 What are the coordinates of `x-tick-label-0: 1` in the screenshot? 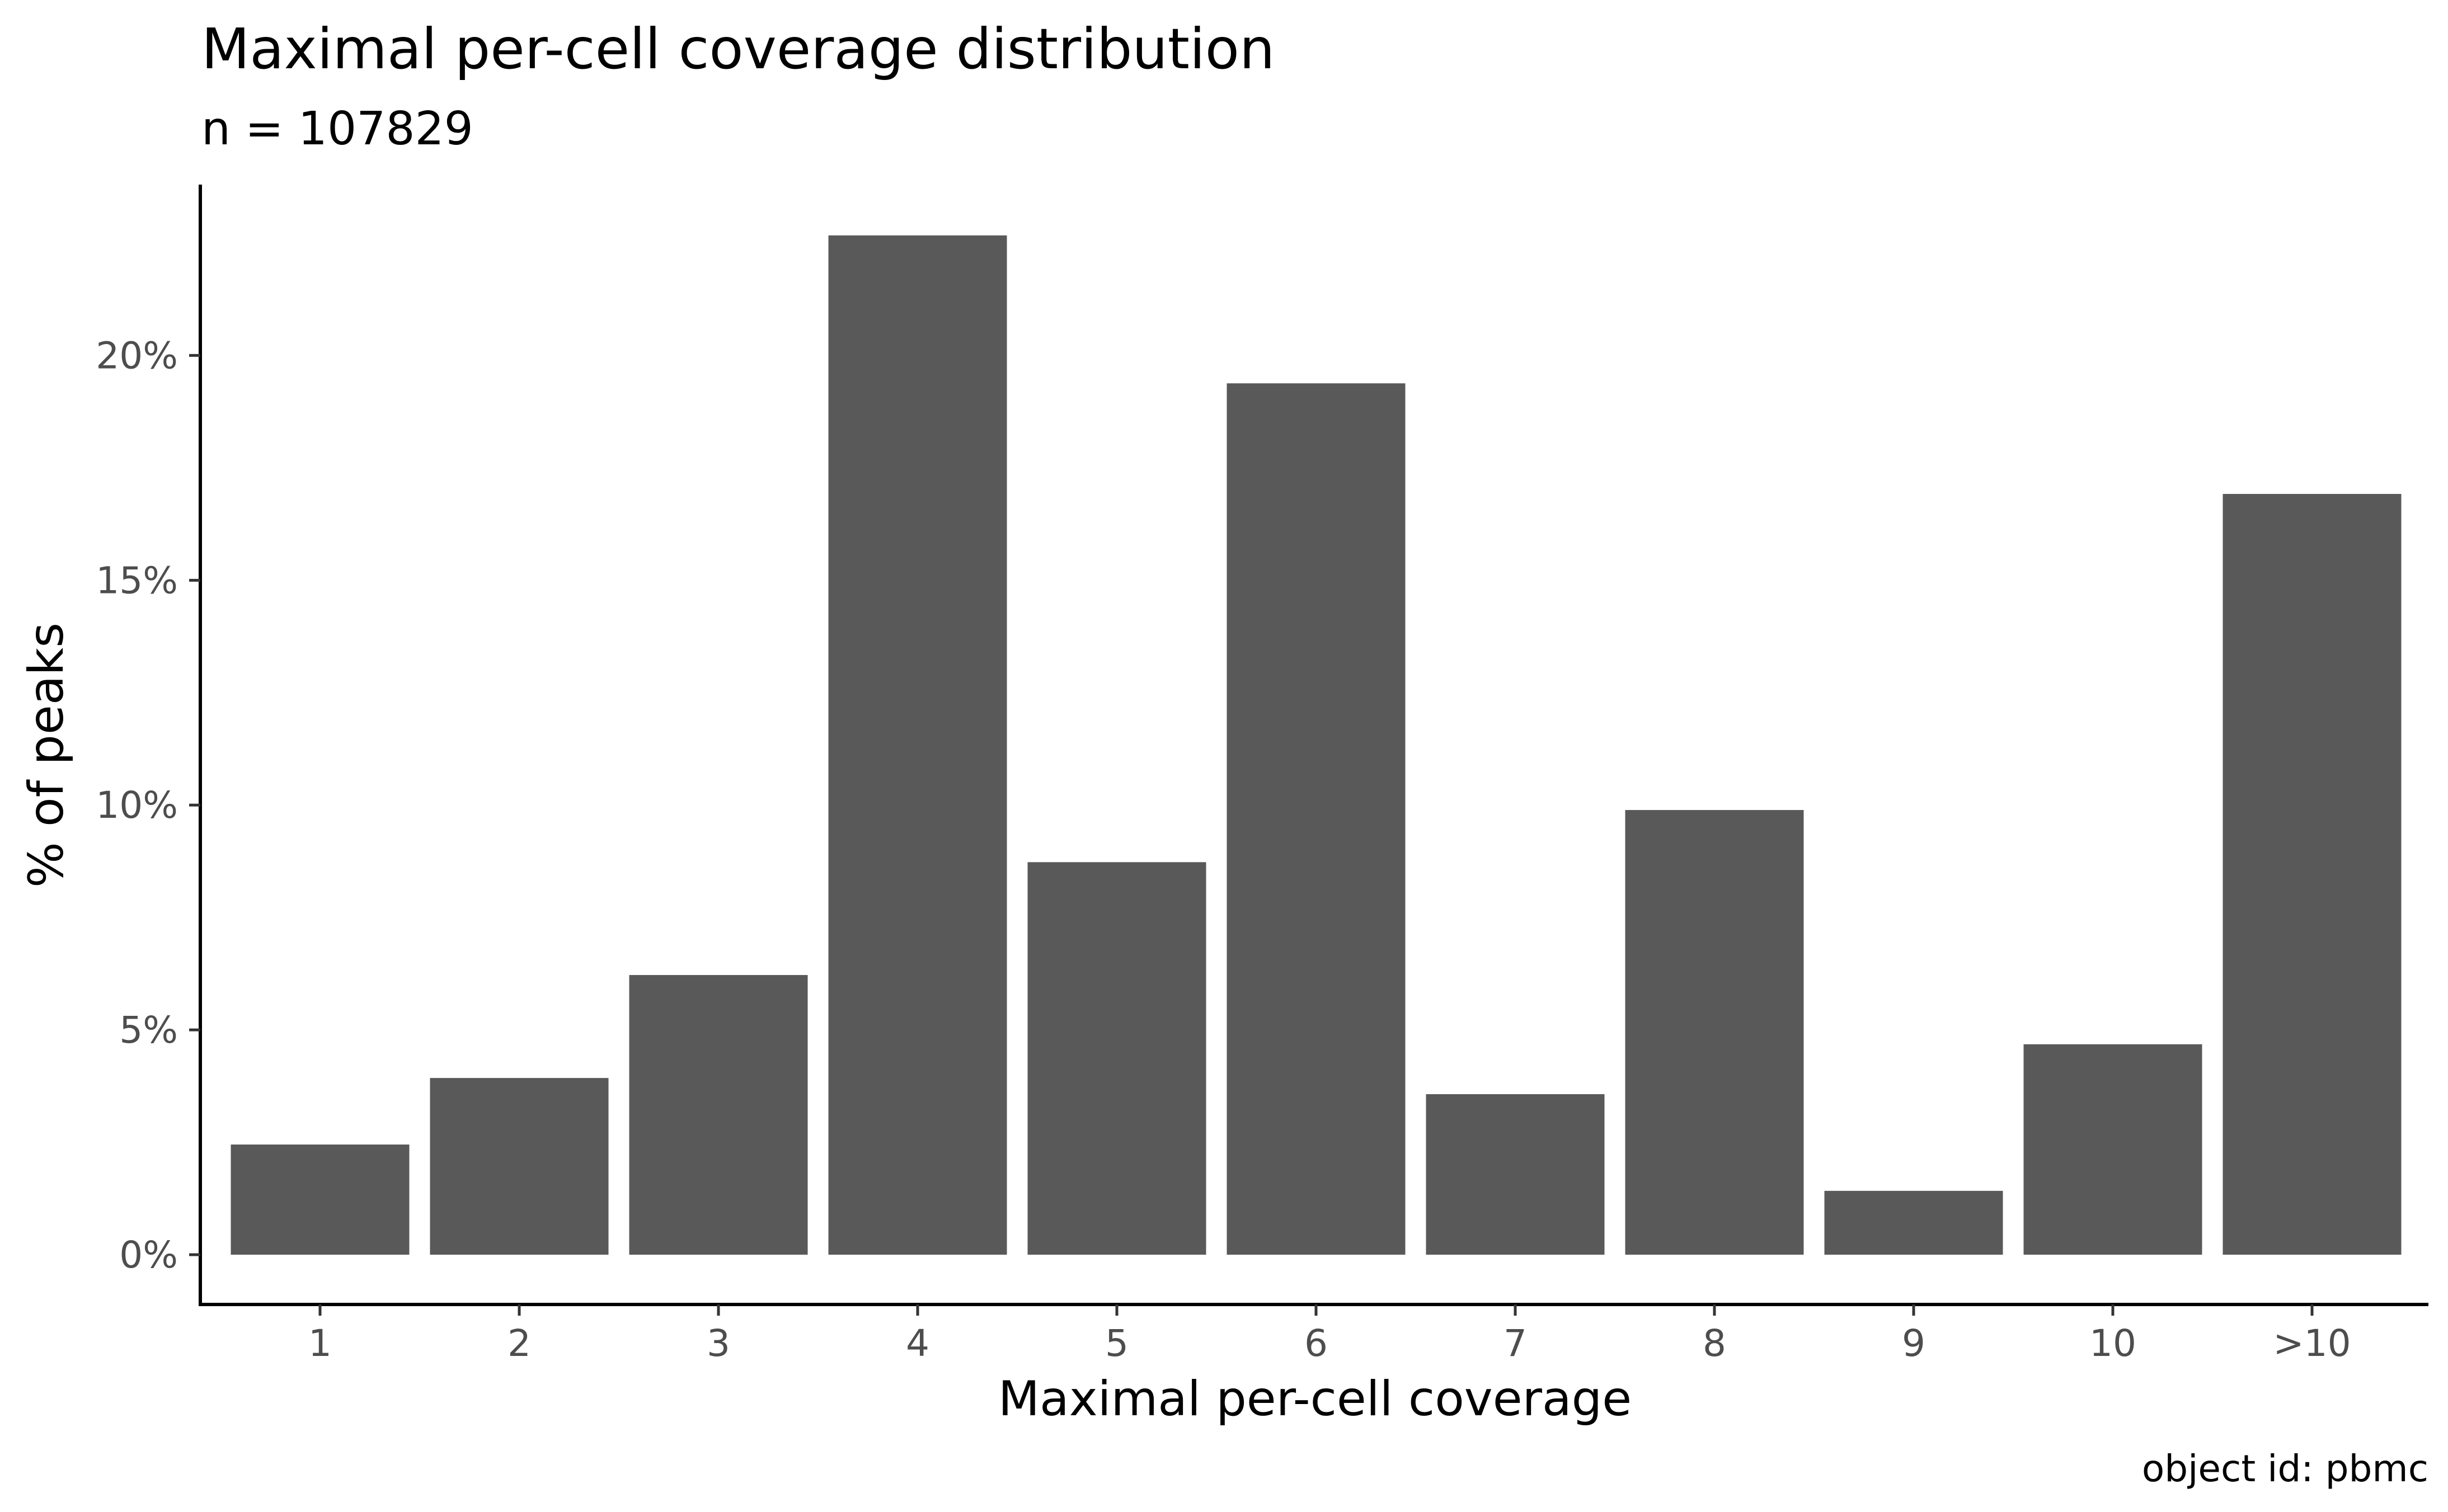 It's located at (320, 1344).